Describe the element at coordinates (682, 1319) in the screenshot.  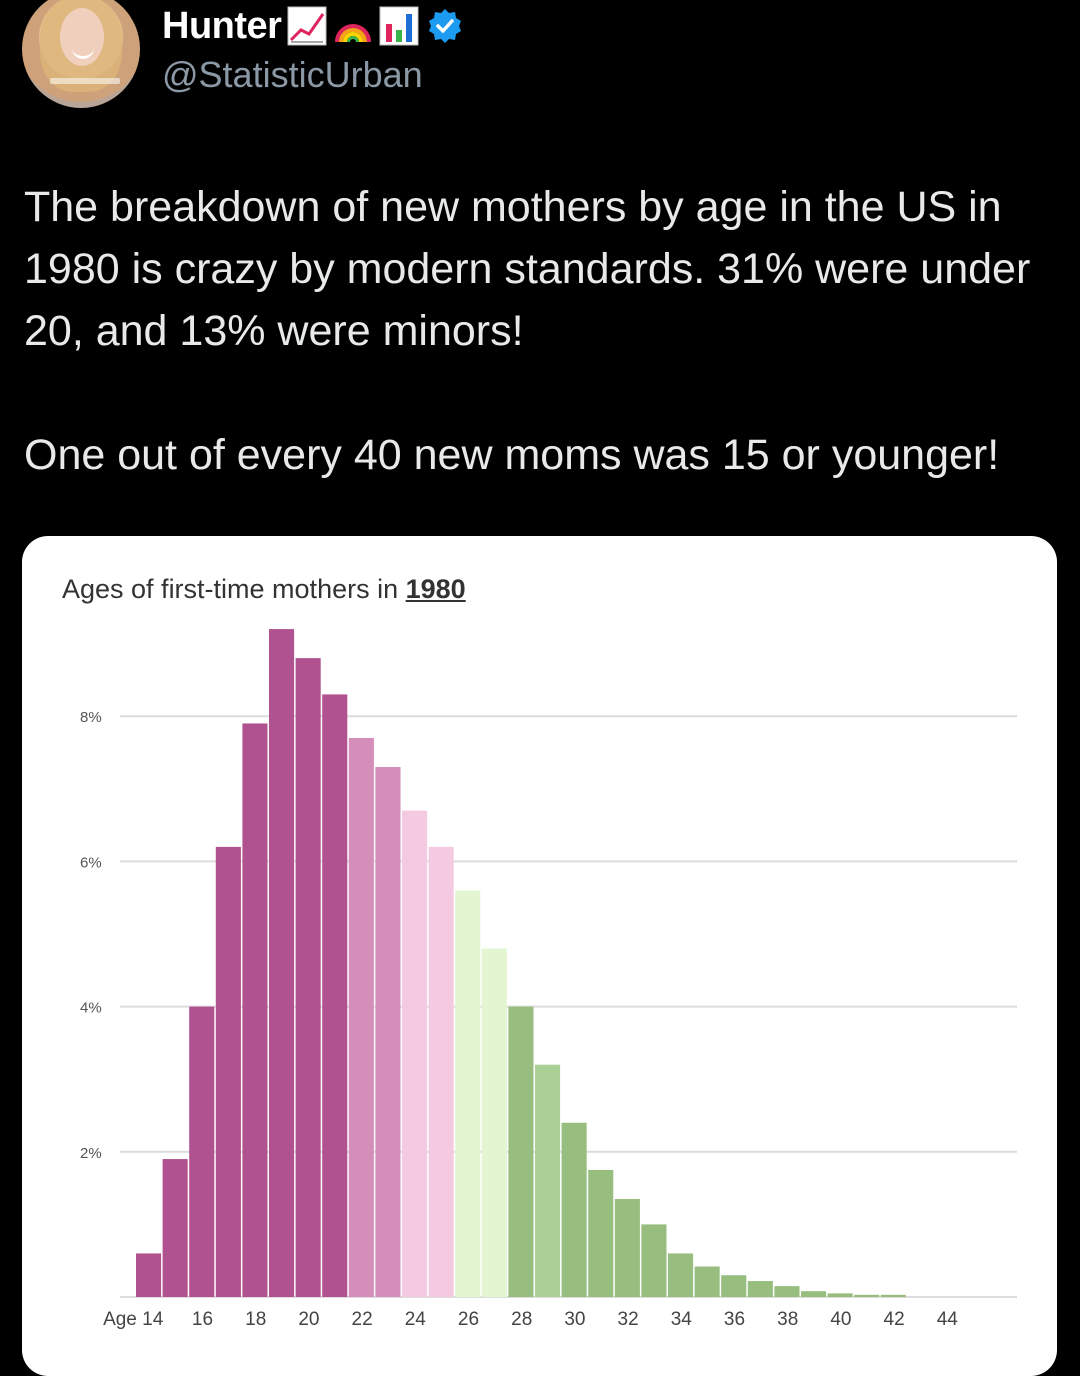
I see `x-tick-label: 34` at that location.